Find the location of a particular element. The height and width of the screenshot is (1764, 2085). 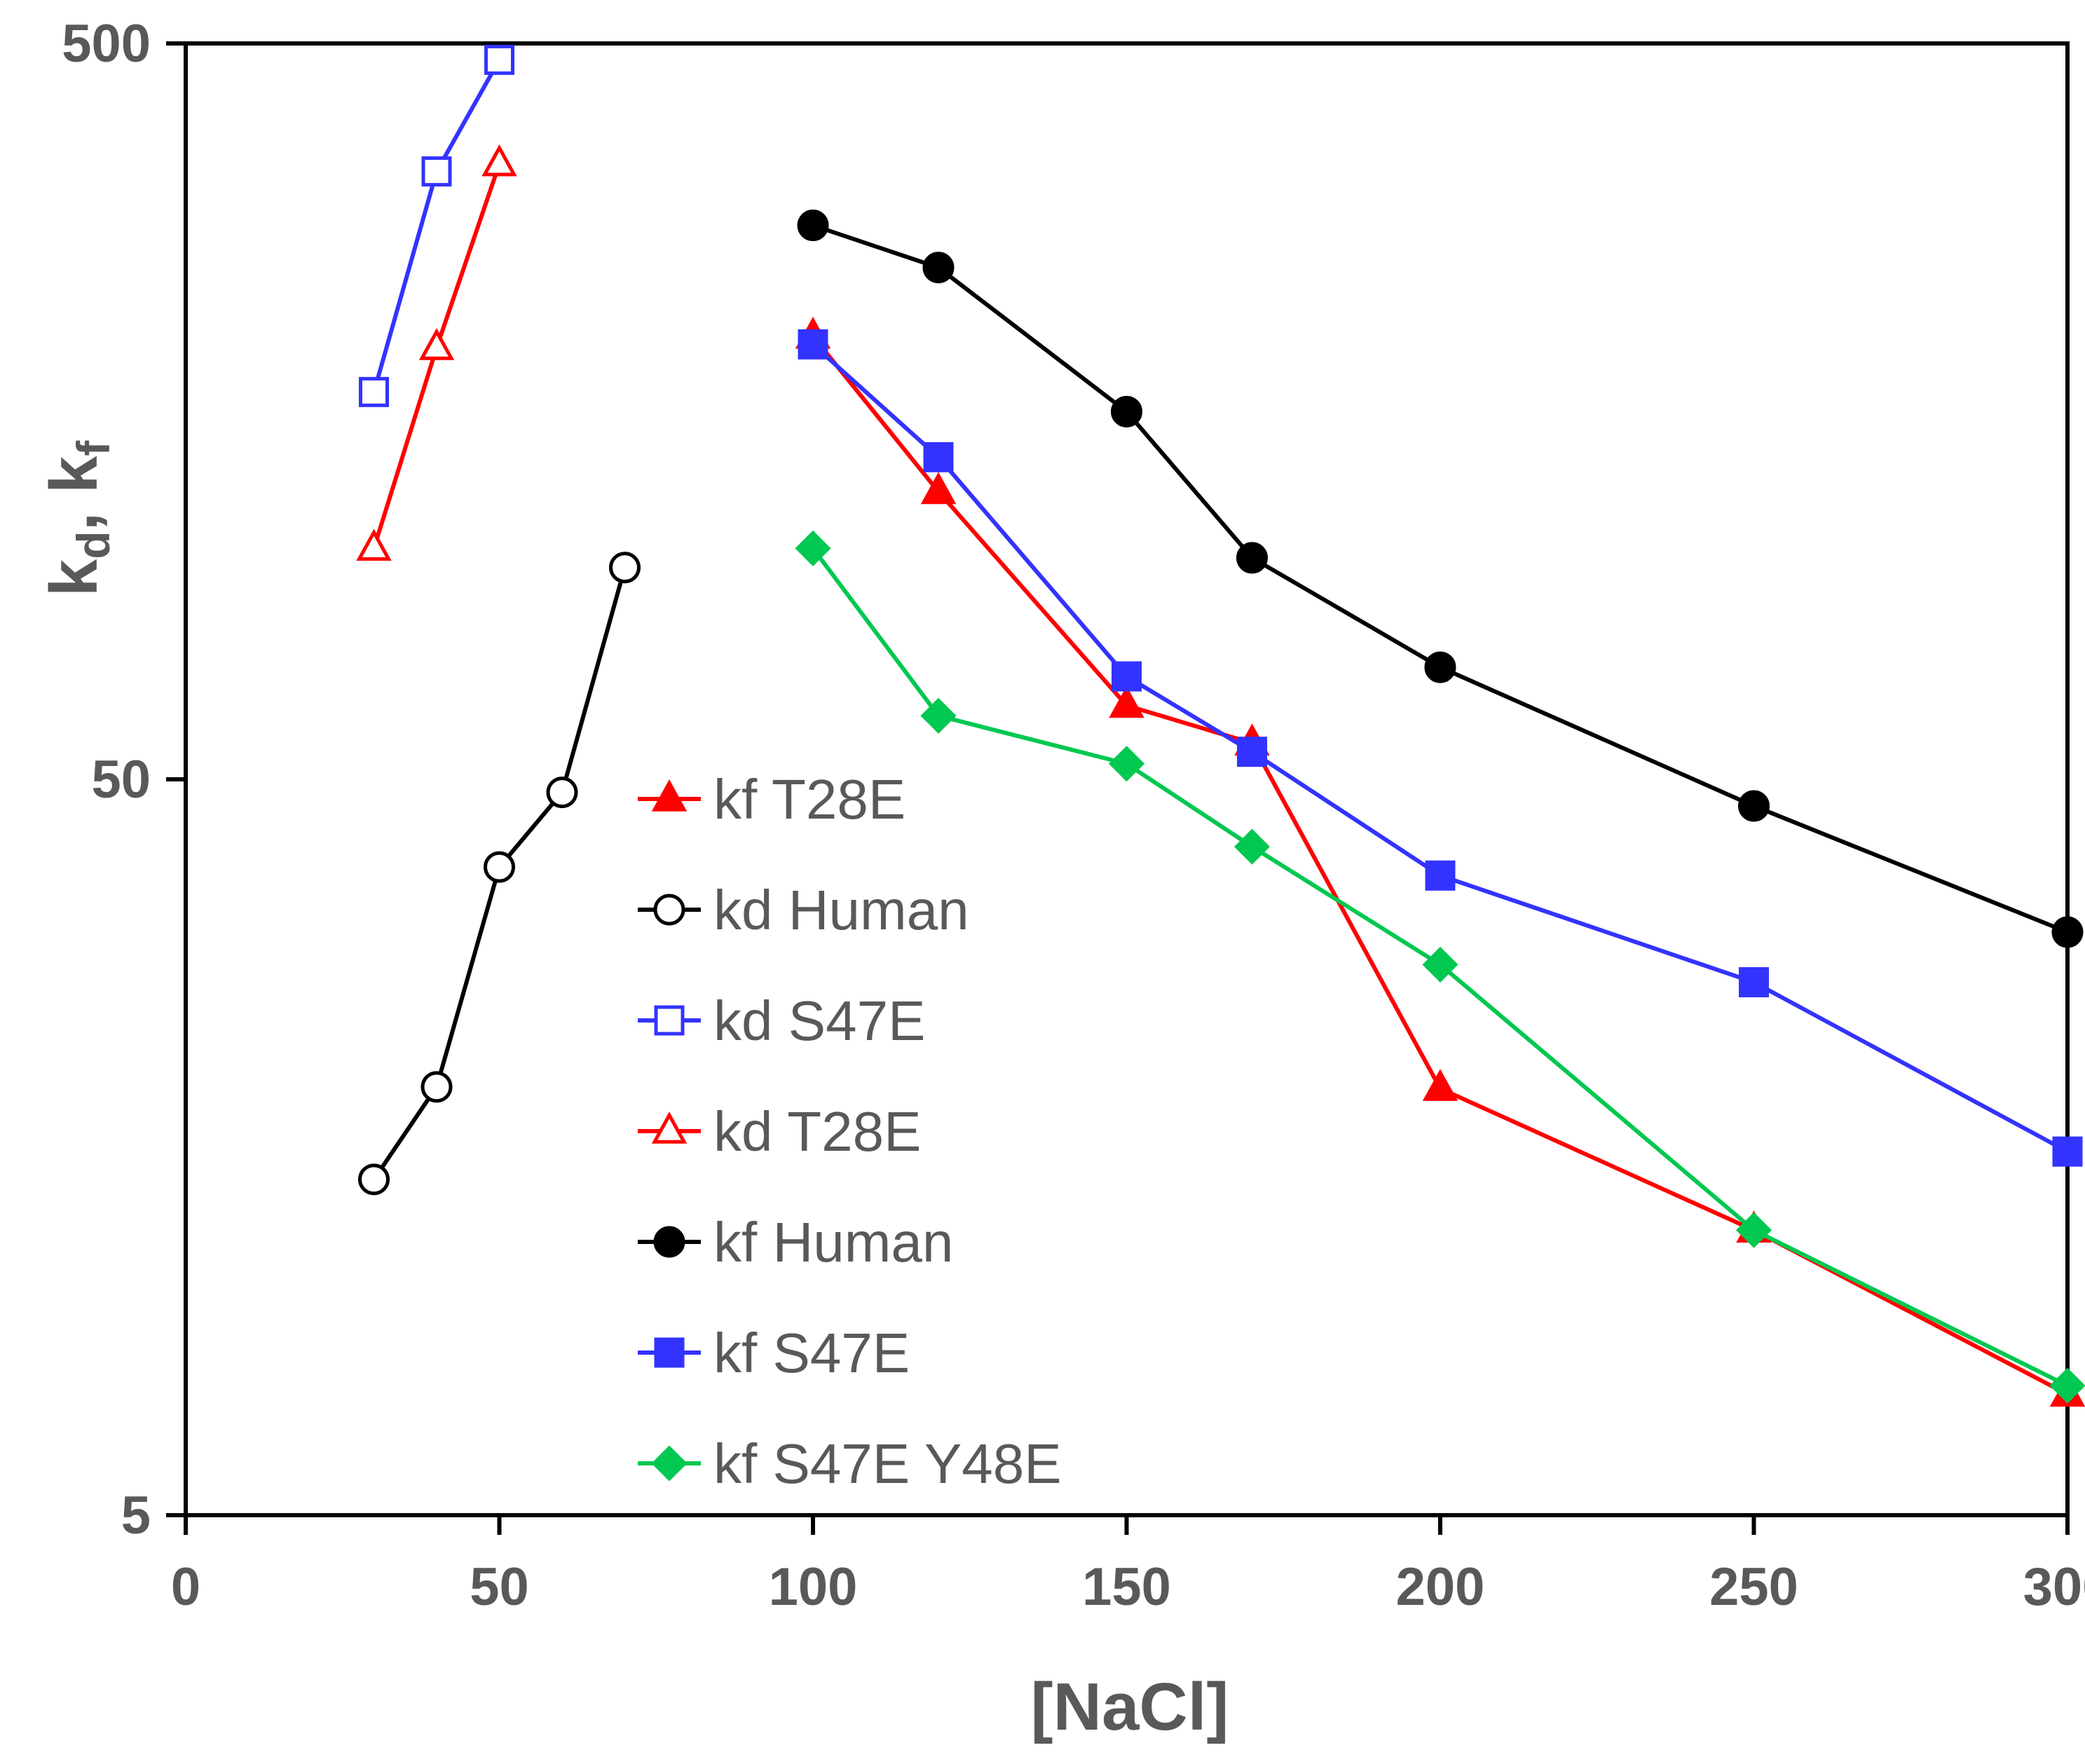

legend-item-kf-human: kf Human is located at coordinates (795, 1242).